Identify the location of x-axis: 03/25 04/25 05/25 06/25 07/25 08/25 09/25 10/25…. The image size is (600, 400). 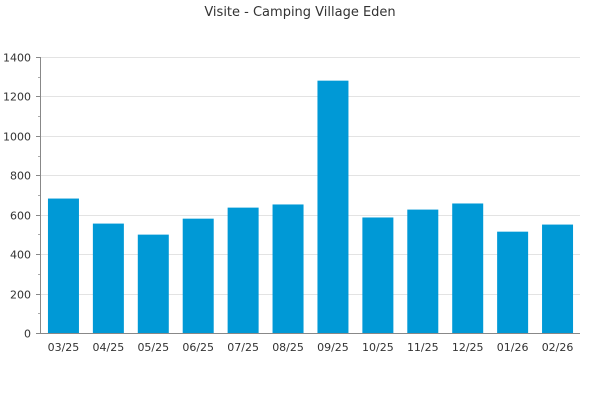
(308, 343).